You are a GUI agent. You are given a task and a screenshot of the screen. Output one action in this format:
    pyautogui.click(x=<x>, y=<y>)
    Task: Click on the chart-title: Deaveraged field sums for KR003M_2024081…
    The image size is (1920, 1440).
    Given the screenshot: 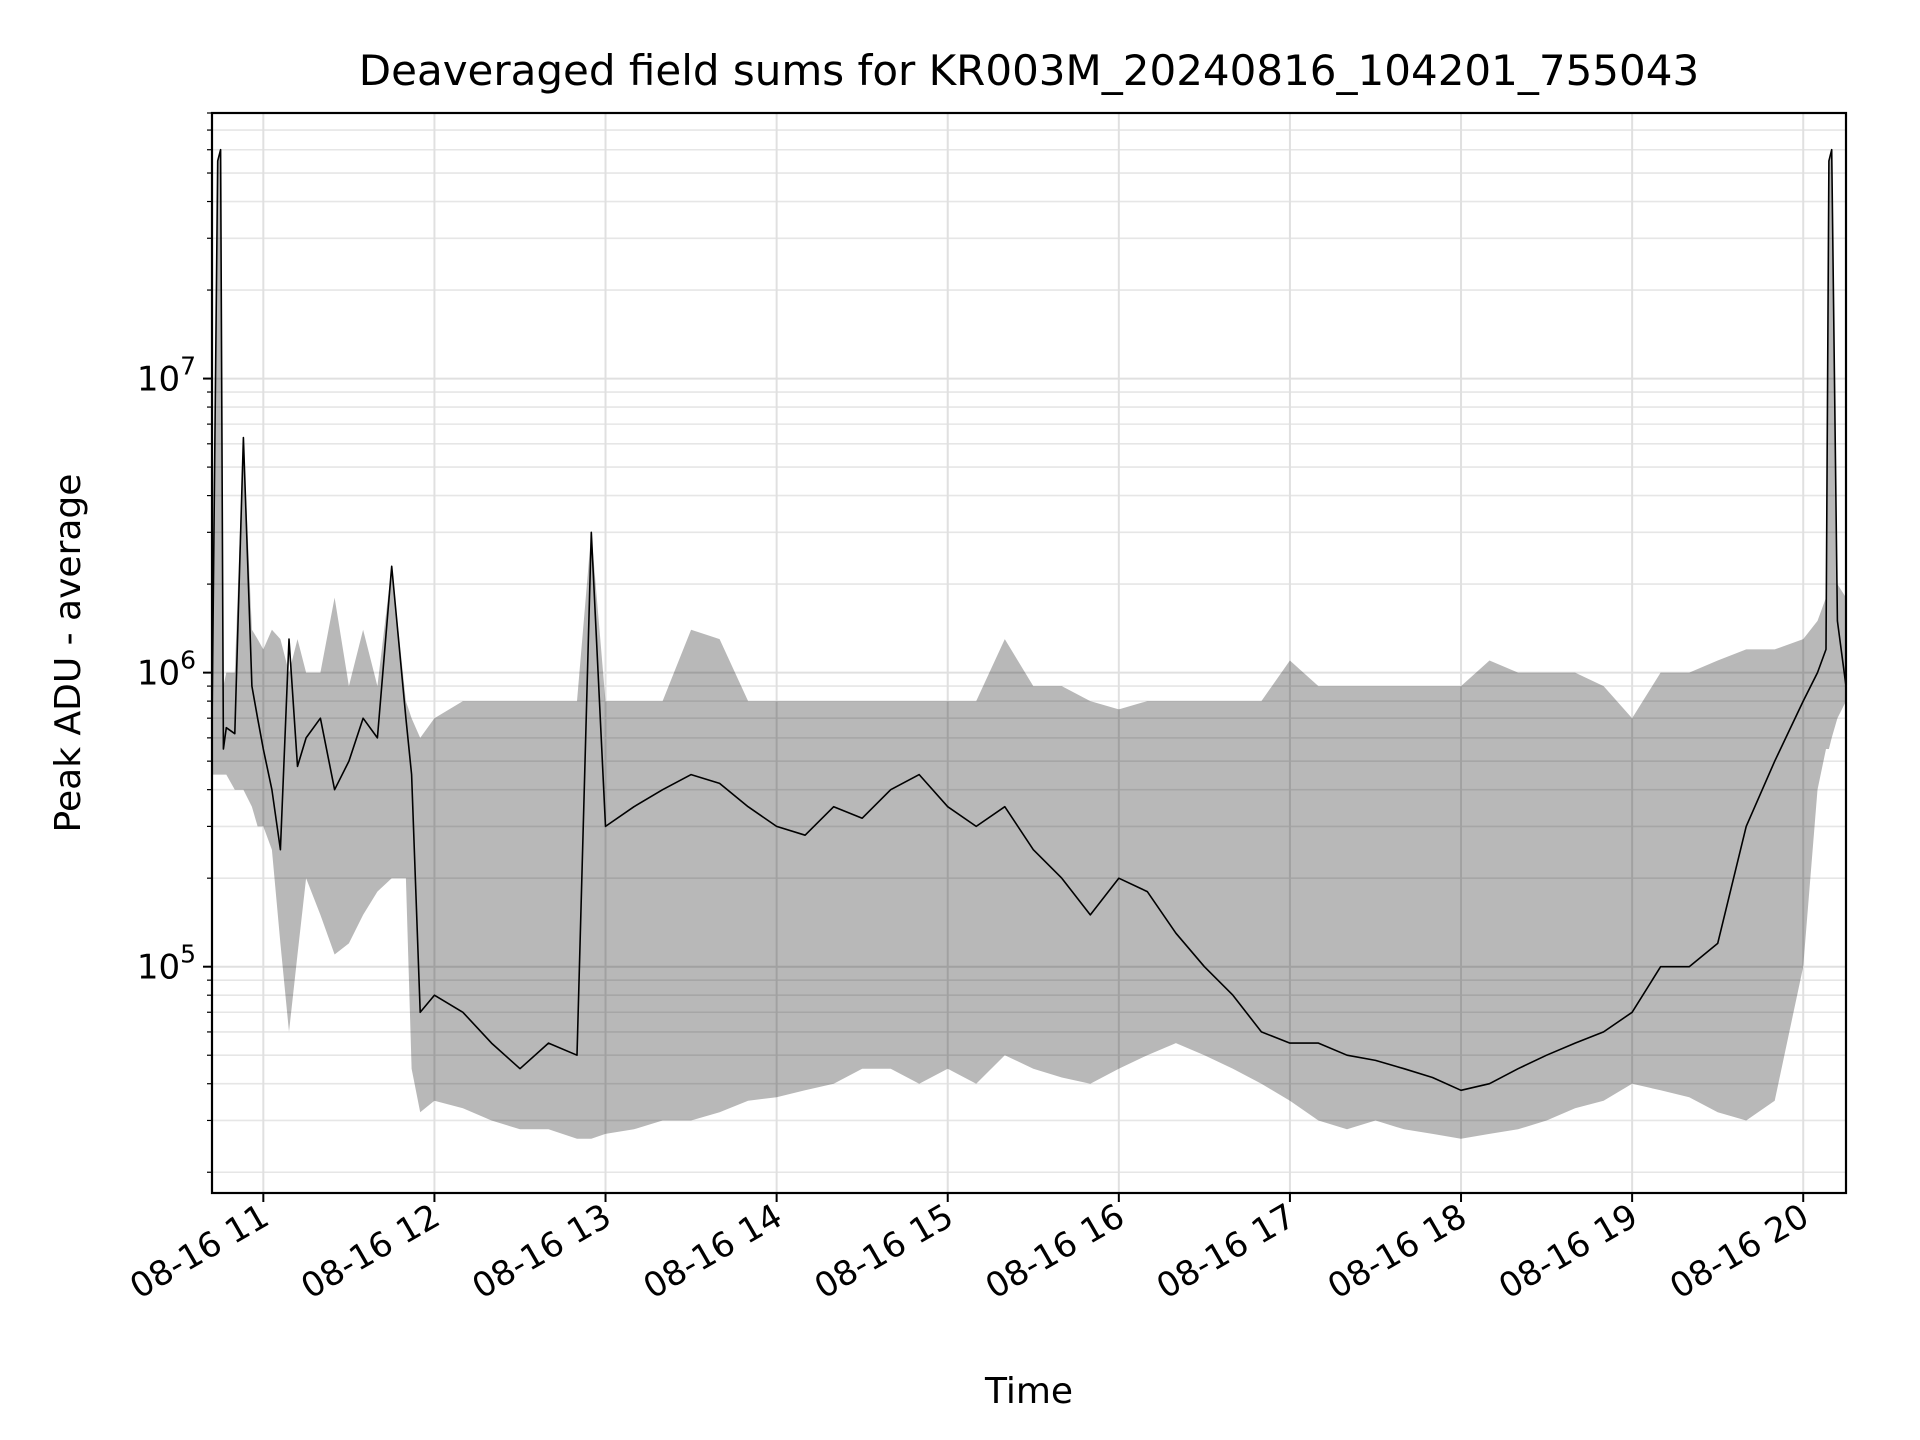 What is the action you would take?
    pyautogui.click(x=1029, y=70)
    